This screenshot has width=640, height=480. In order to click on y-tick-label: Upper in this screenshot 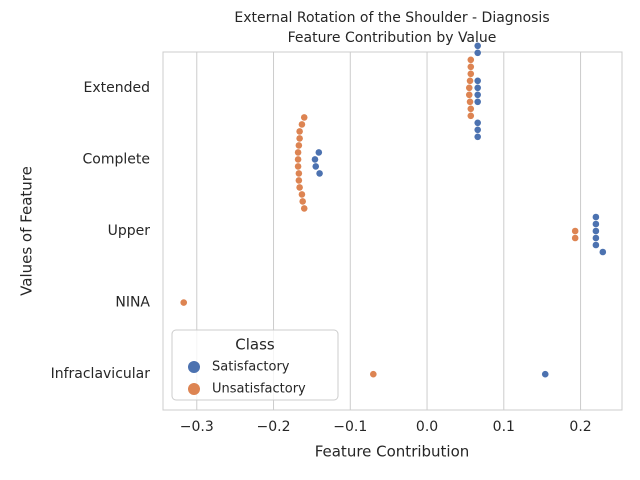, I will do `click(129, 231)`.